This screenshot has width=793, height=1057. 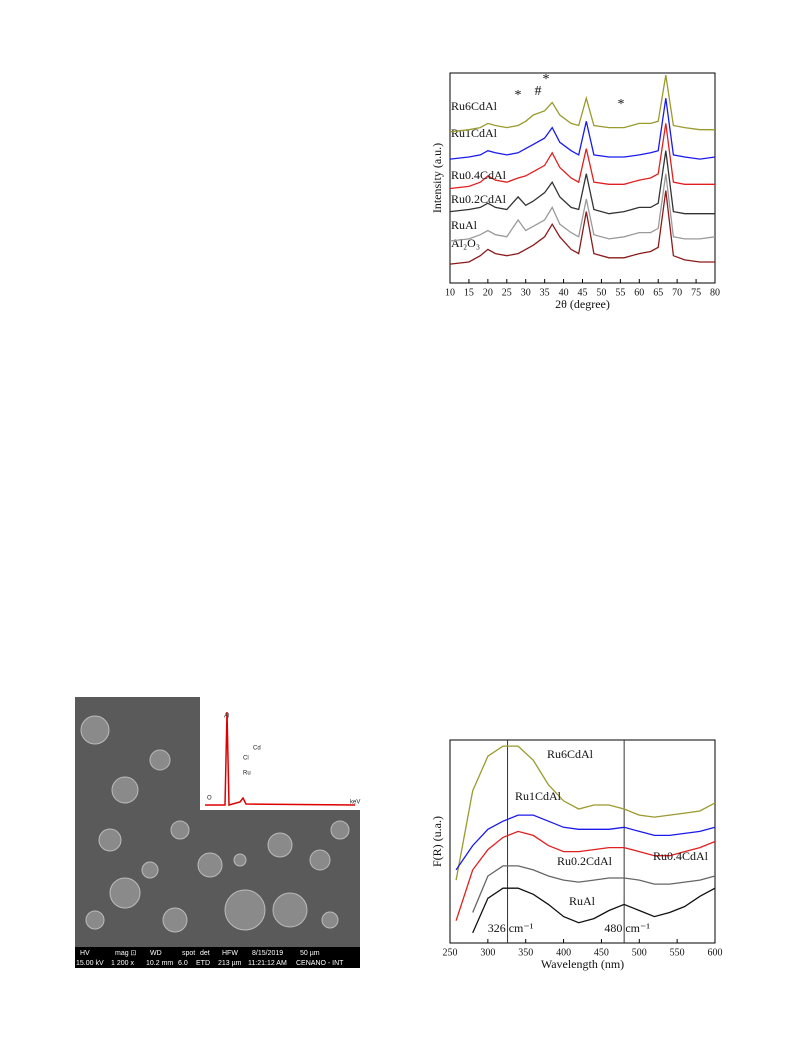 What do you see at coordinates (230, 963) in the screenshot?
I see `info-text: 213 µm` at bounding box center [230, 963].